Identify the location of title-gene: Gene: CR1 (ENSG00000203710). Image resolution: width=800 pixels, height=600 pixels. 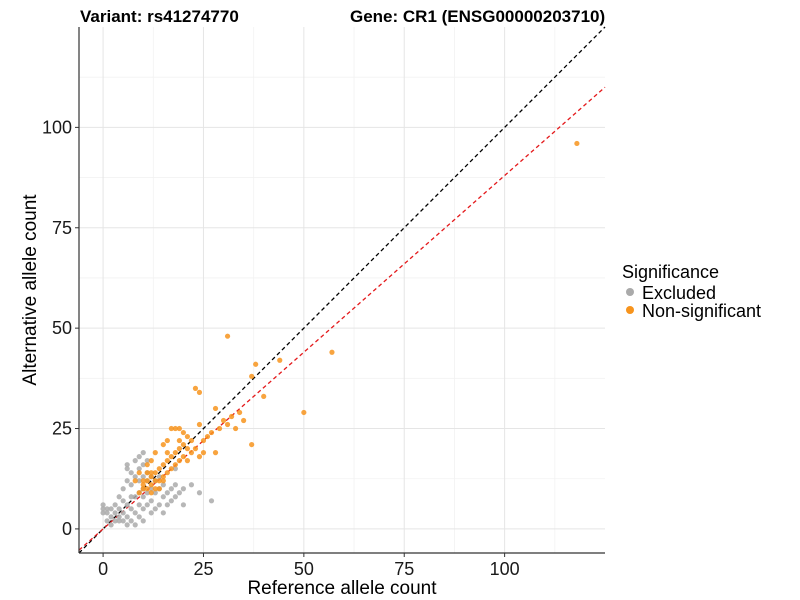
(477, 16).